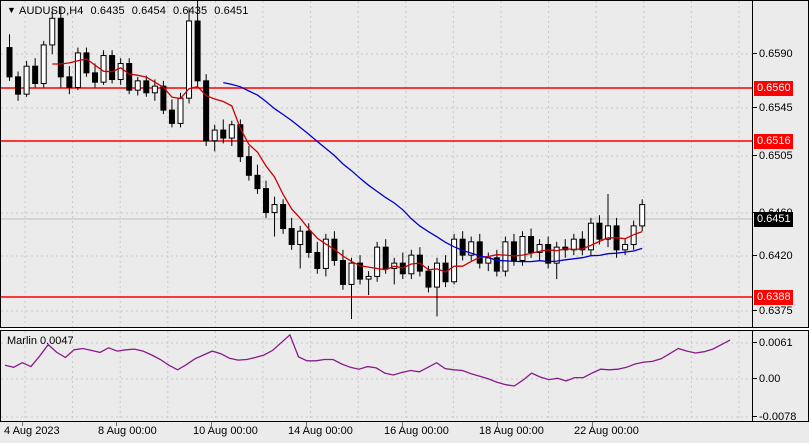 This screenshot has width=809, height=443. What do you see at coordinates (40, 341) in the screenshot?
I see `indicator-label: Marlin 0.0047` at bounding box center [40, 341].